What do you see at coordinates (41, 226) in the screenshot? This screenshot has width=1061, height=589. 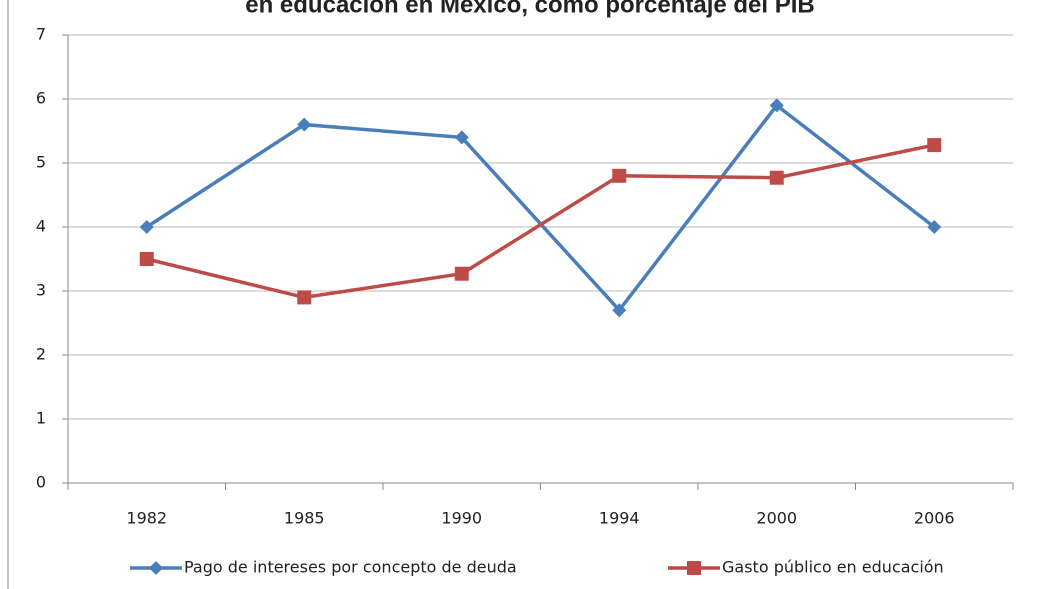 I see `y-tick-label: 4` at bounding box center [41, 226].